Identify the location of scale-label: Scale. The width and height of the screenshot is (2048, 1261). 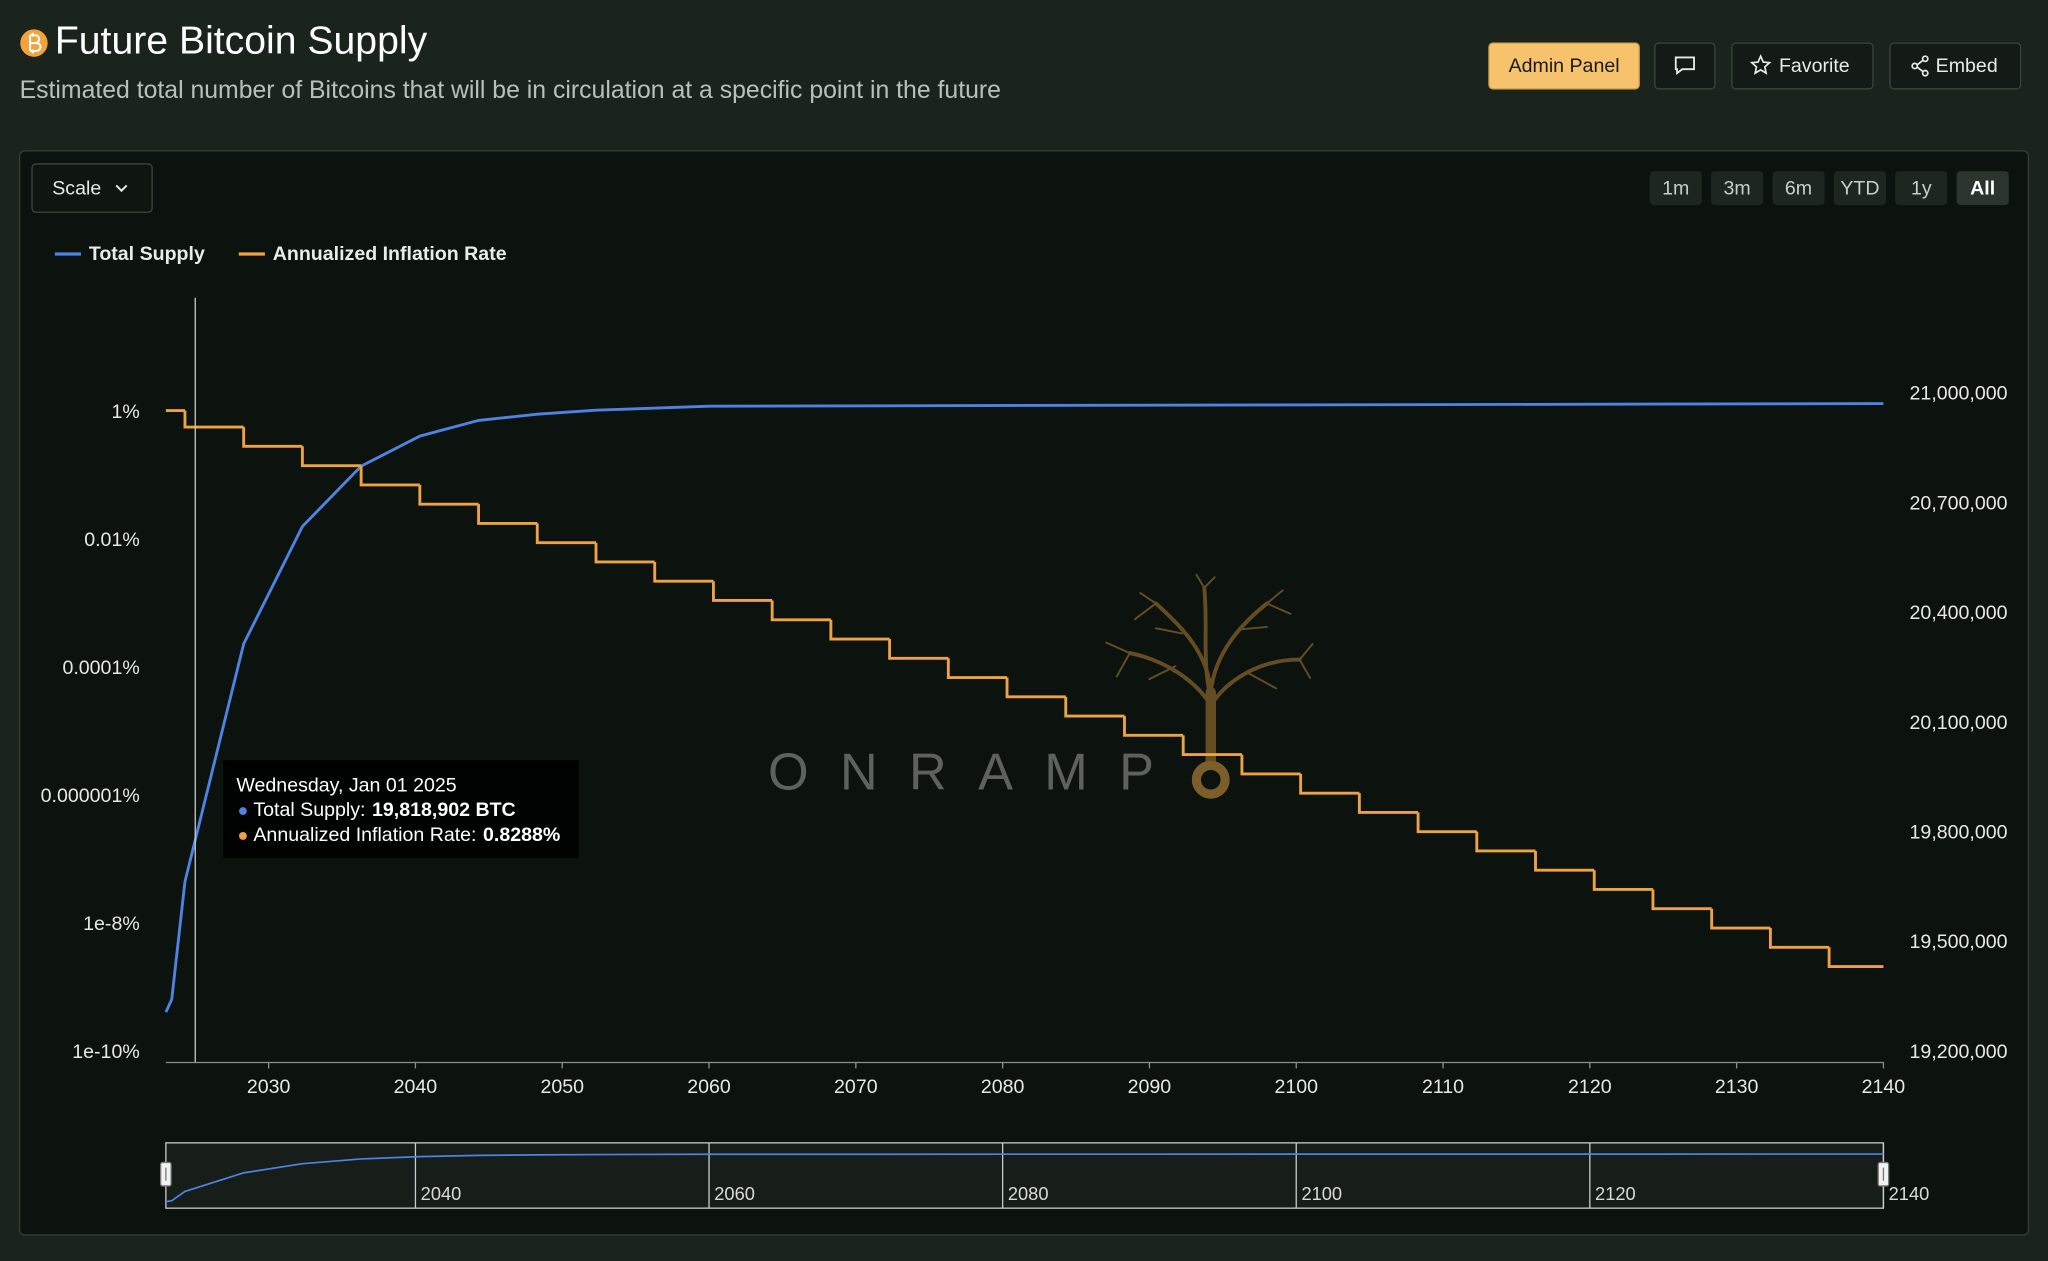
(76, 189).